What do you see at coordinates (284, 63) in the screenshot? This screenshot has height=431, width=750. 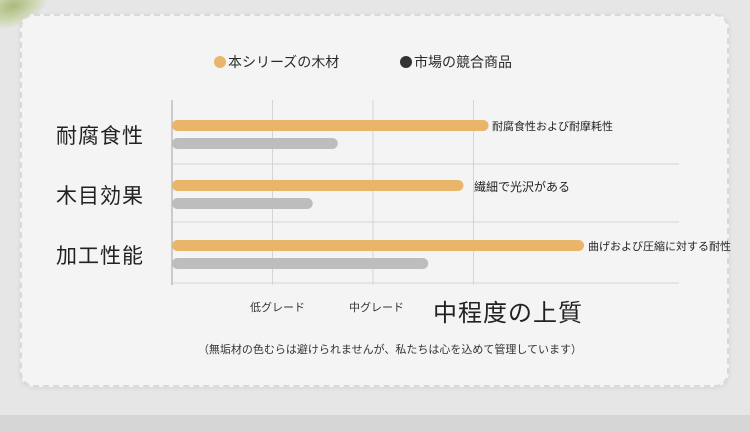 I see `legend-label-ours: 本シリーズの木材` at bounding box center [284, 63].